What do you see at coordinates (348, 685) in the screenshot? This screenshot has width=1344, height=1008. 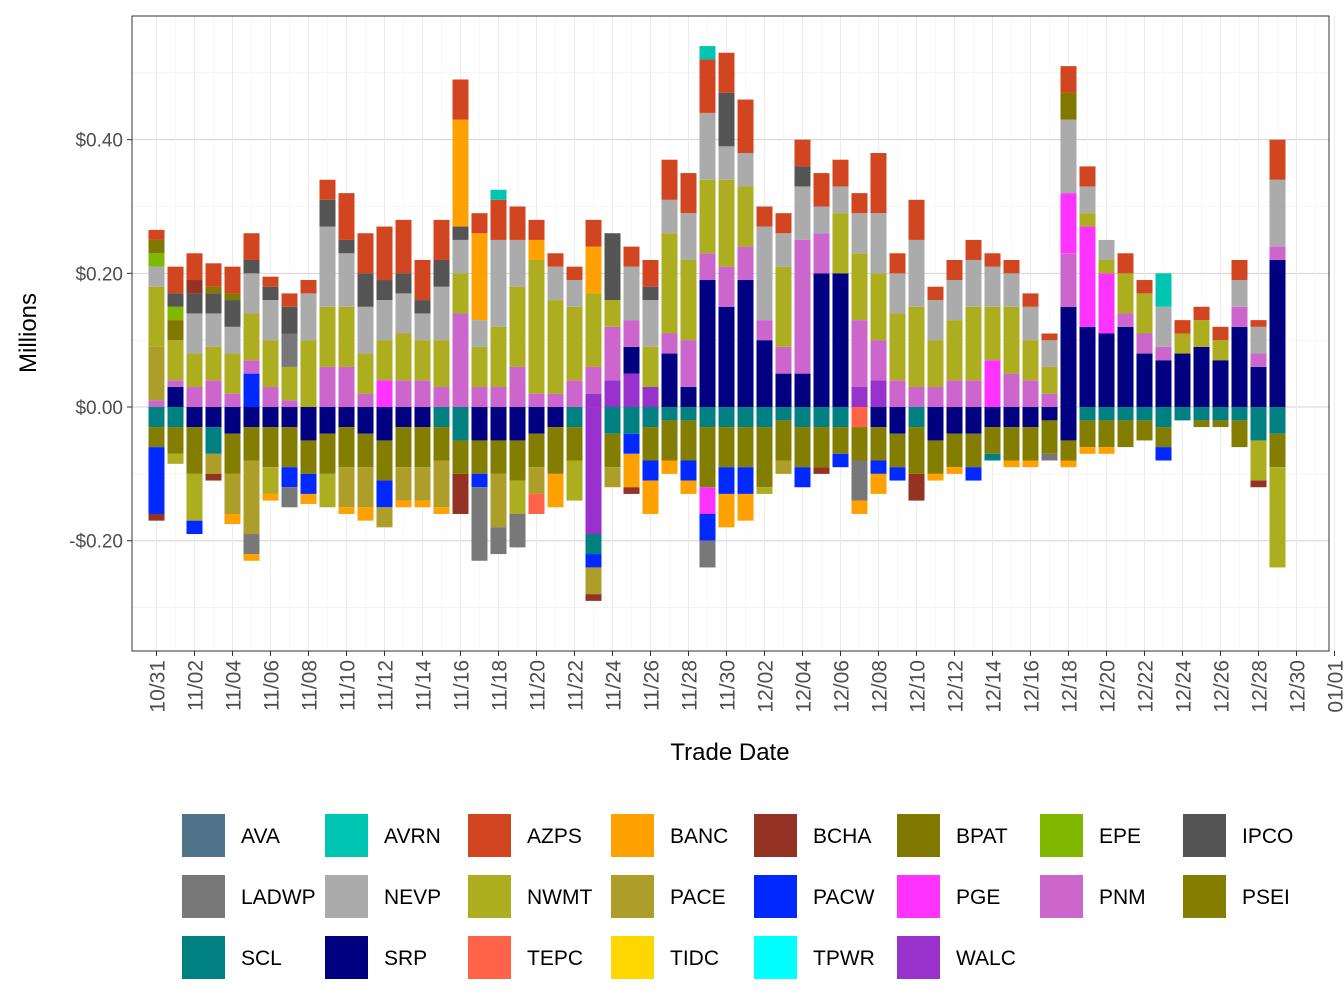 I see `x-tick-label: 11/10` at bounding box center [348, 685].